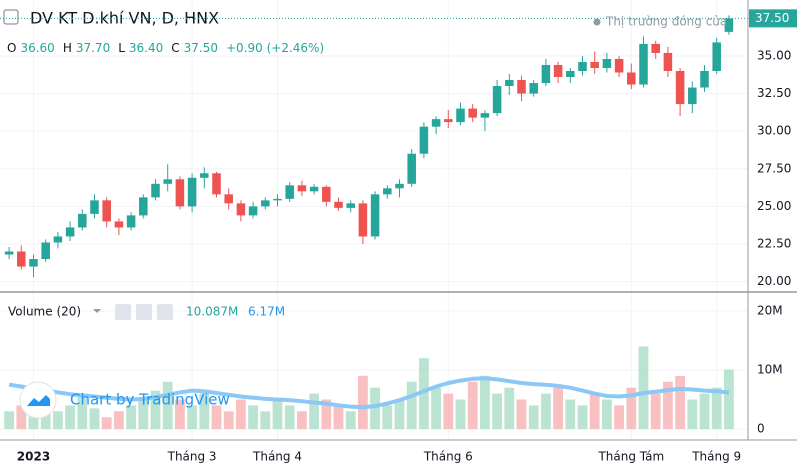 The image size is (797, 467). What do you see at coordinates (666, 22) in the screenshot?
I see `market-status: Thị trường đóng cửa` at bounding box center [666, 22].